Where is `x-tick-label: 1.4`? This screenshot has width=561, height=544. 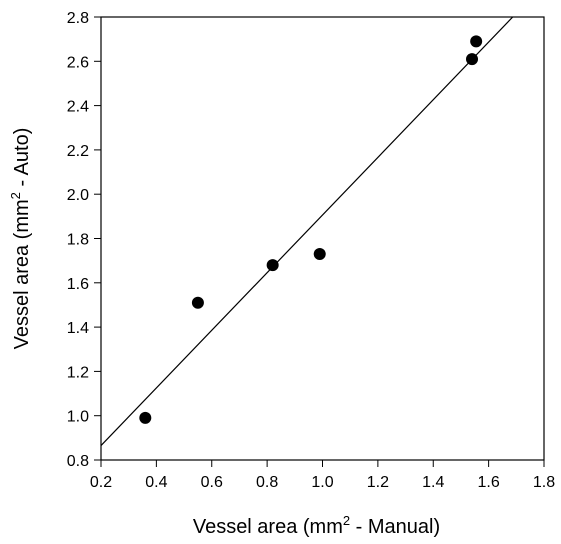
x-tick-label: 1.4 is located at coordinates (433, 482).